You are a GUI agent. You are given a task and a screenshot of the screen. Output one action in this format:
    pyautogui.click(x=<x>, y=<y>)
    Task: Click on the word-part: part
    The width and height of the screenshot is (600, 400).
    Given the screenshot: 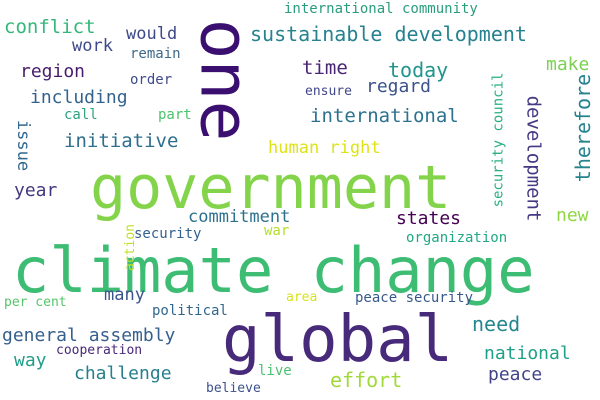 What is the action you would take?
    pyautogui.click(x=175, y=115)
    